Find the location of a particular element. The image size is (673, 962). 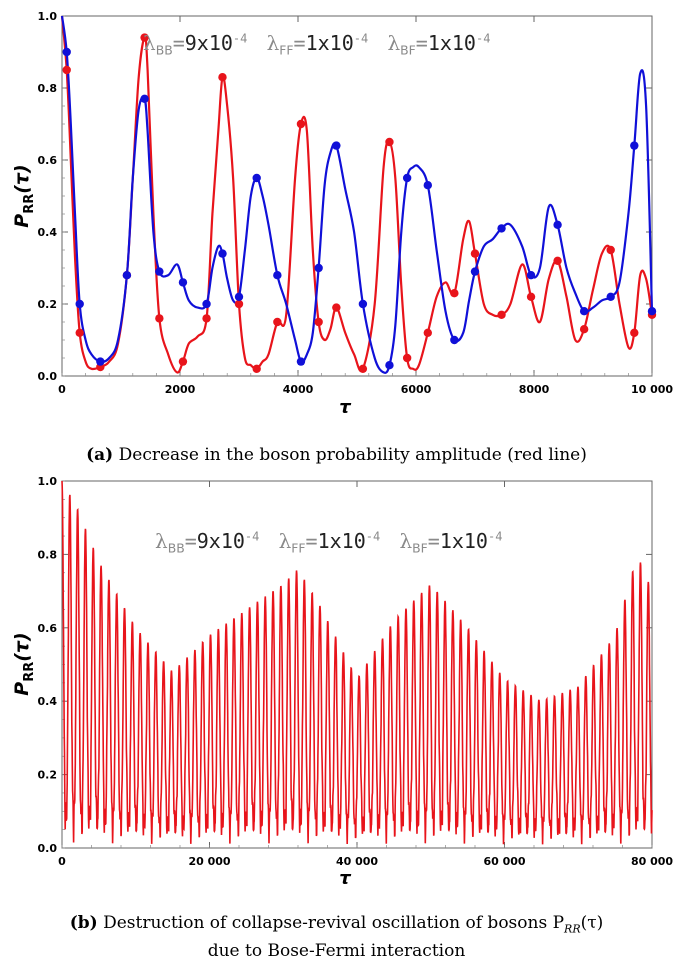

parameter-annotation-b: λBB=9x10-4 λFF=1x10-4 λBF=1x10-4 is located at coordinates (328, 542).